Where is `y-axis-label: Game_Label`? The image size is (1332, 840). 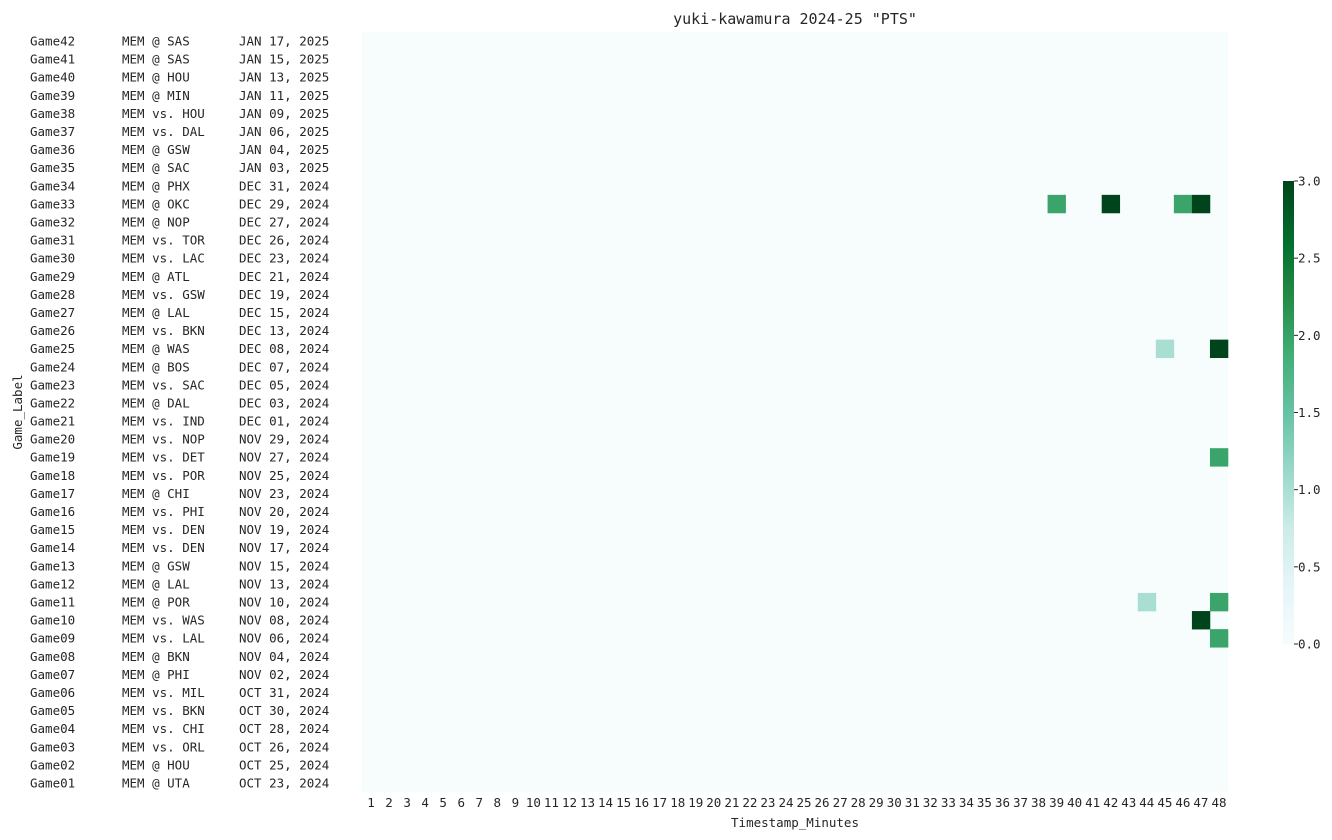 y-axis-label: Game_Label is located at coordinates (17, 411).